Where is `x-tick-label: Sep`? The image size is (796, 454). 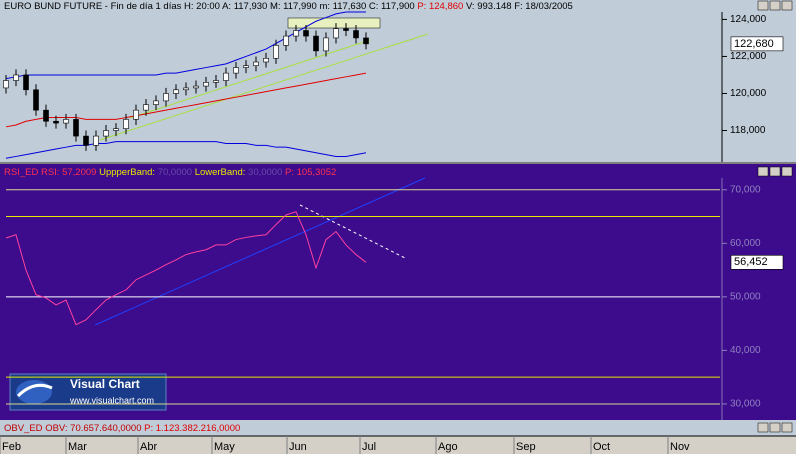 x-tick-label: Sep is located at coordinates (526, 447).